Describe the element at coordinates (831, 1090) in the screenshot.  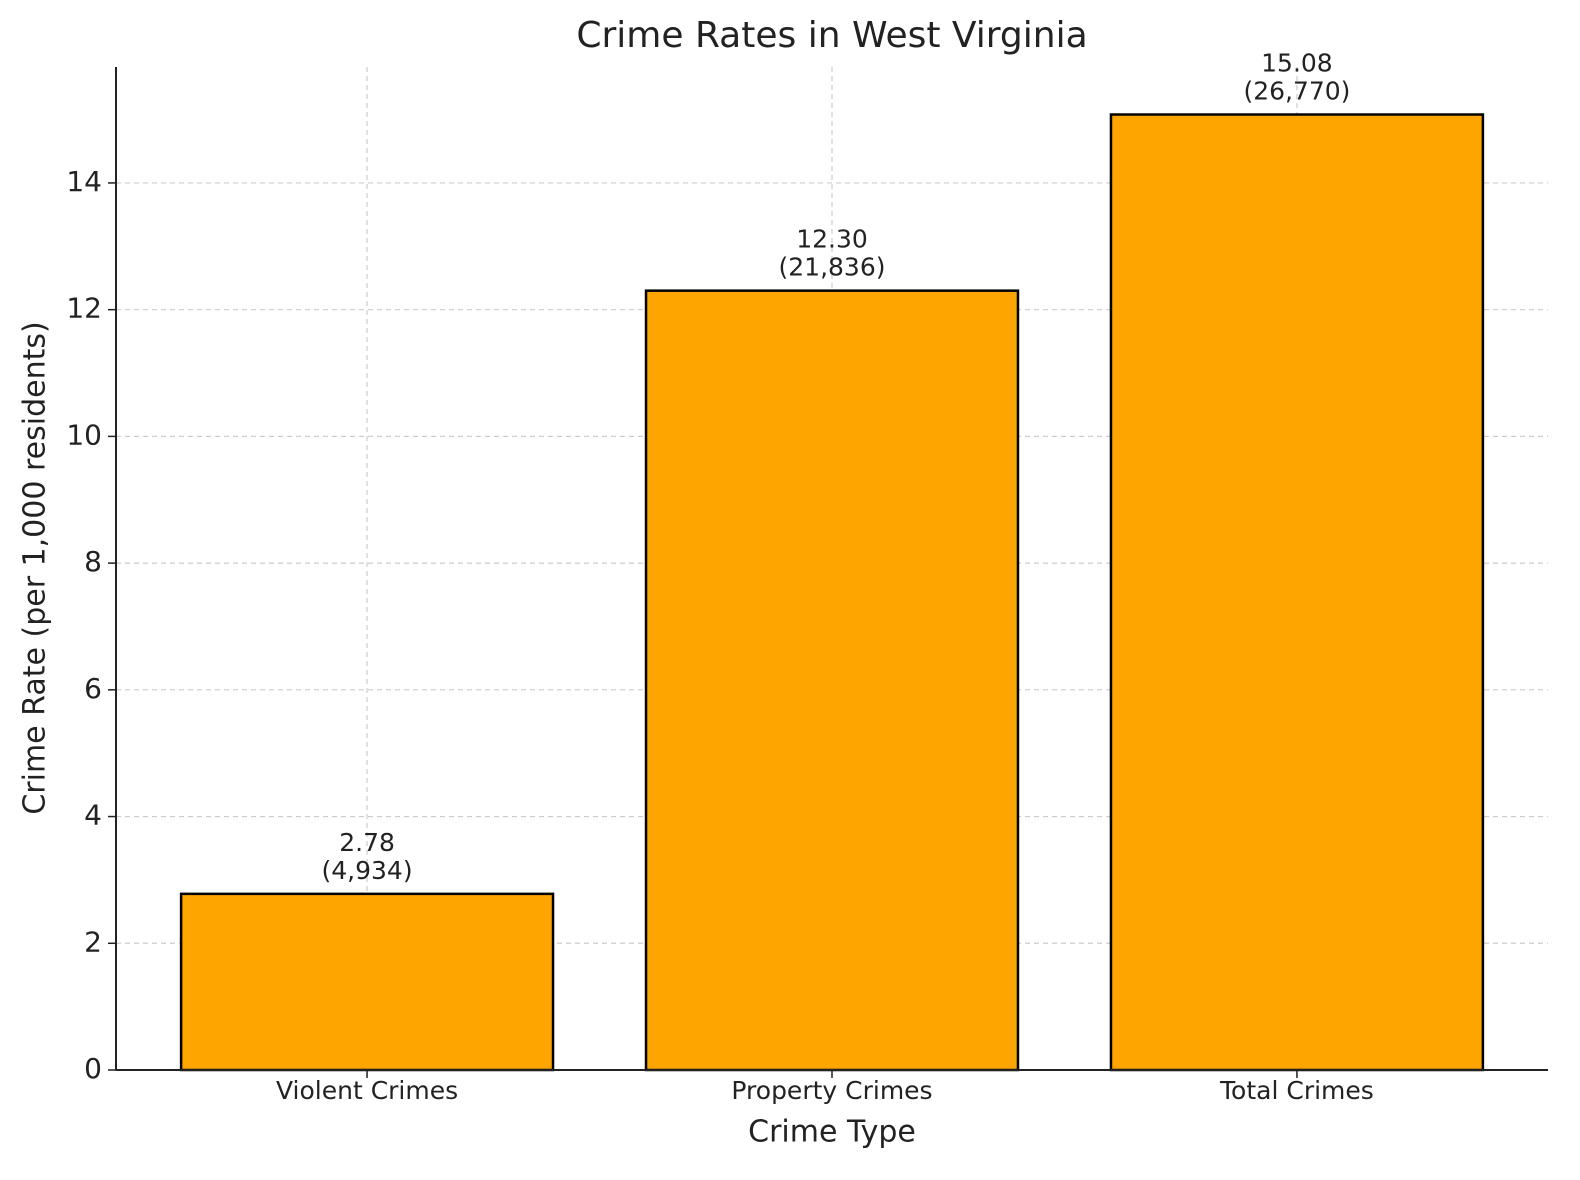
I see `x-tick-label: Property Crimes` at that location.